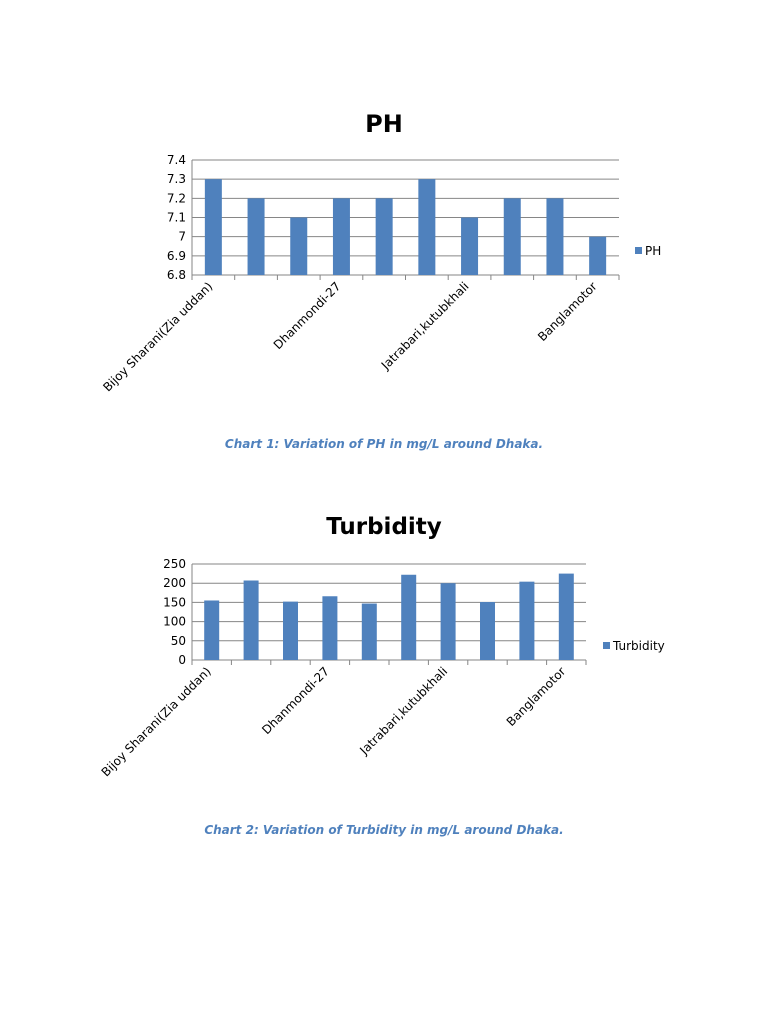 The width and height of the screenshot is (768, 1024). What do you see at coordinates (176, 160) in the screenshot?
I see `y-tick-label: 7.4` at bounding box center [176, 160].